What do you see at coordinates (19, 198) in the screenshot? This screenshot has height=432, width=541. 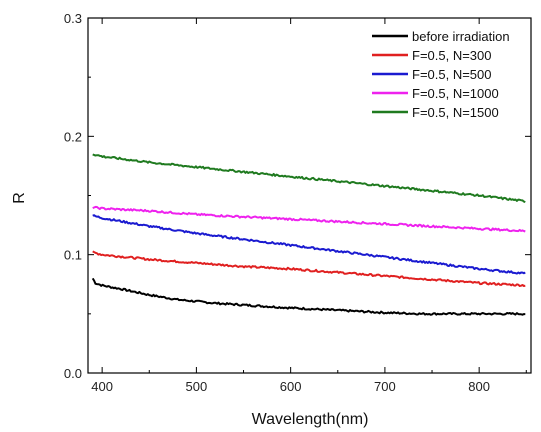 I see `y-axis-title: R` at bounding box center [19, 198].